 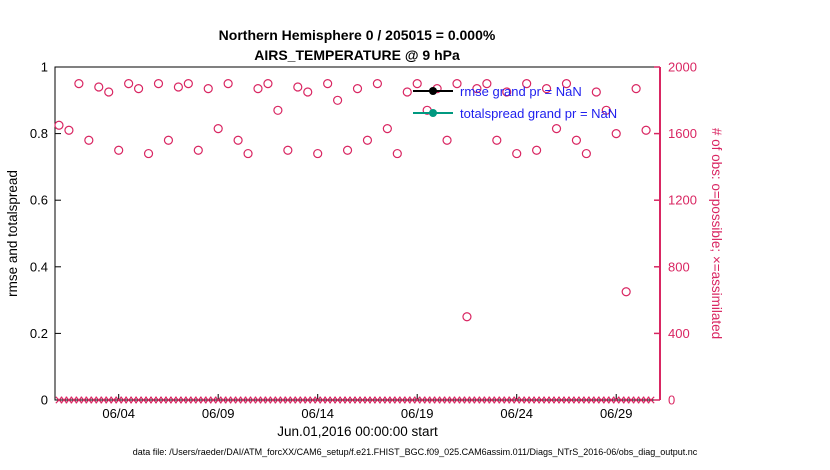 What do you see at coordinates (44, 400) in the screenshot?
I see `left-axis-tick-label: 0` at bounding box center [44, 400].